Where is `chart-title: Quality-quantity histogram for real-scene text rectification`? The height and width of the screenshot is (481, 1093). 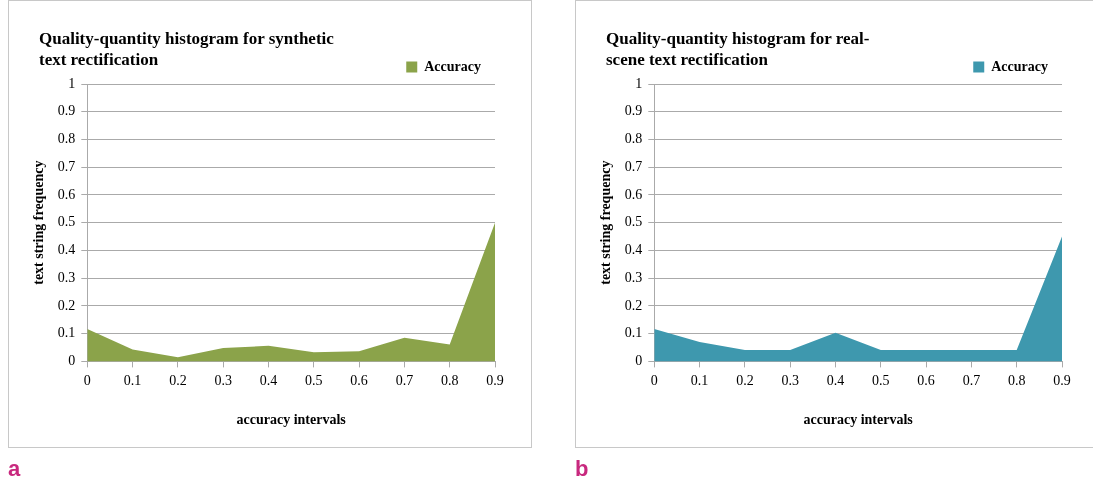
chart-title: Quality-quantity histogram for real-scene text rectification is located at coordinates (738, 49).